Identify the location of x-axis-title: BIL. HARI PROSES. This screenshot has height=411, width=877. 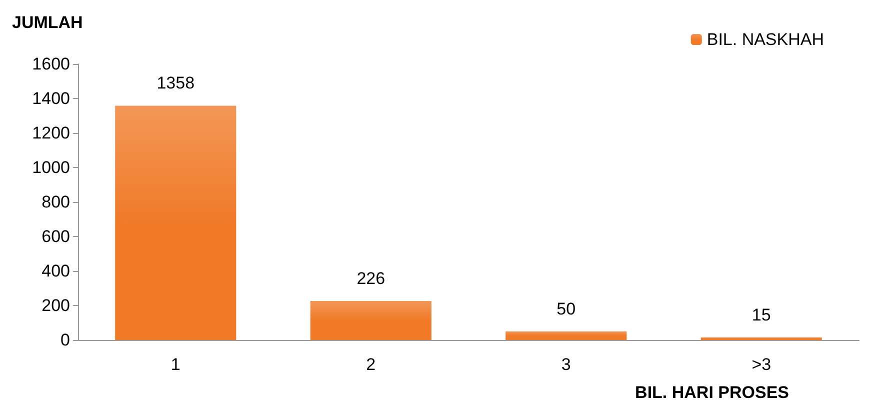
(712, 392).